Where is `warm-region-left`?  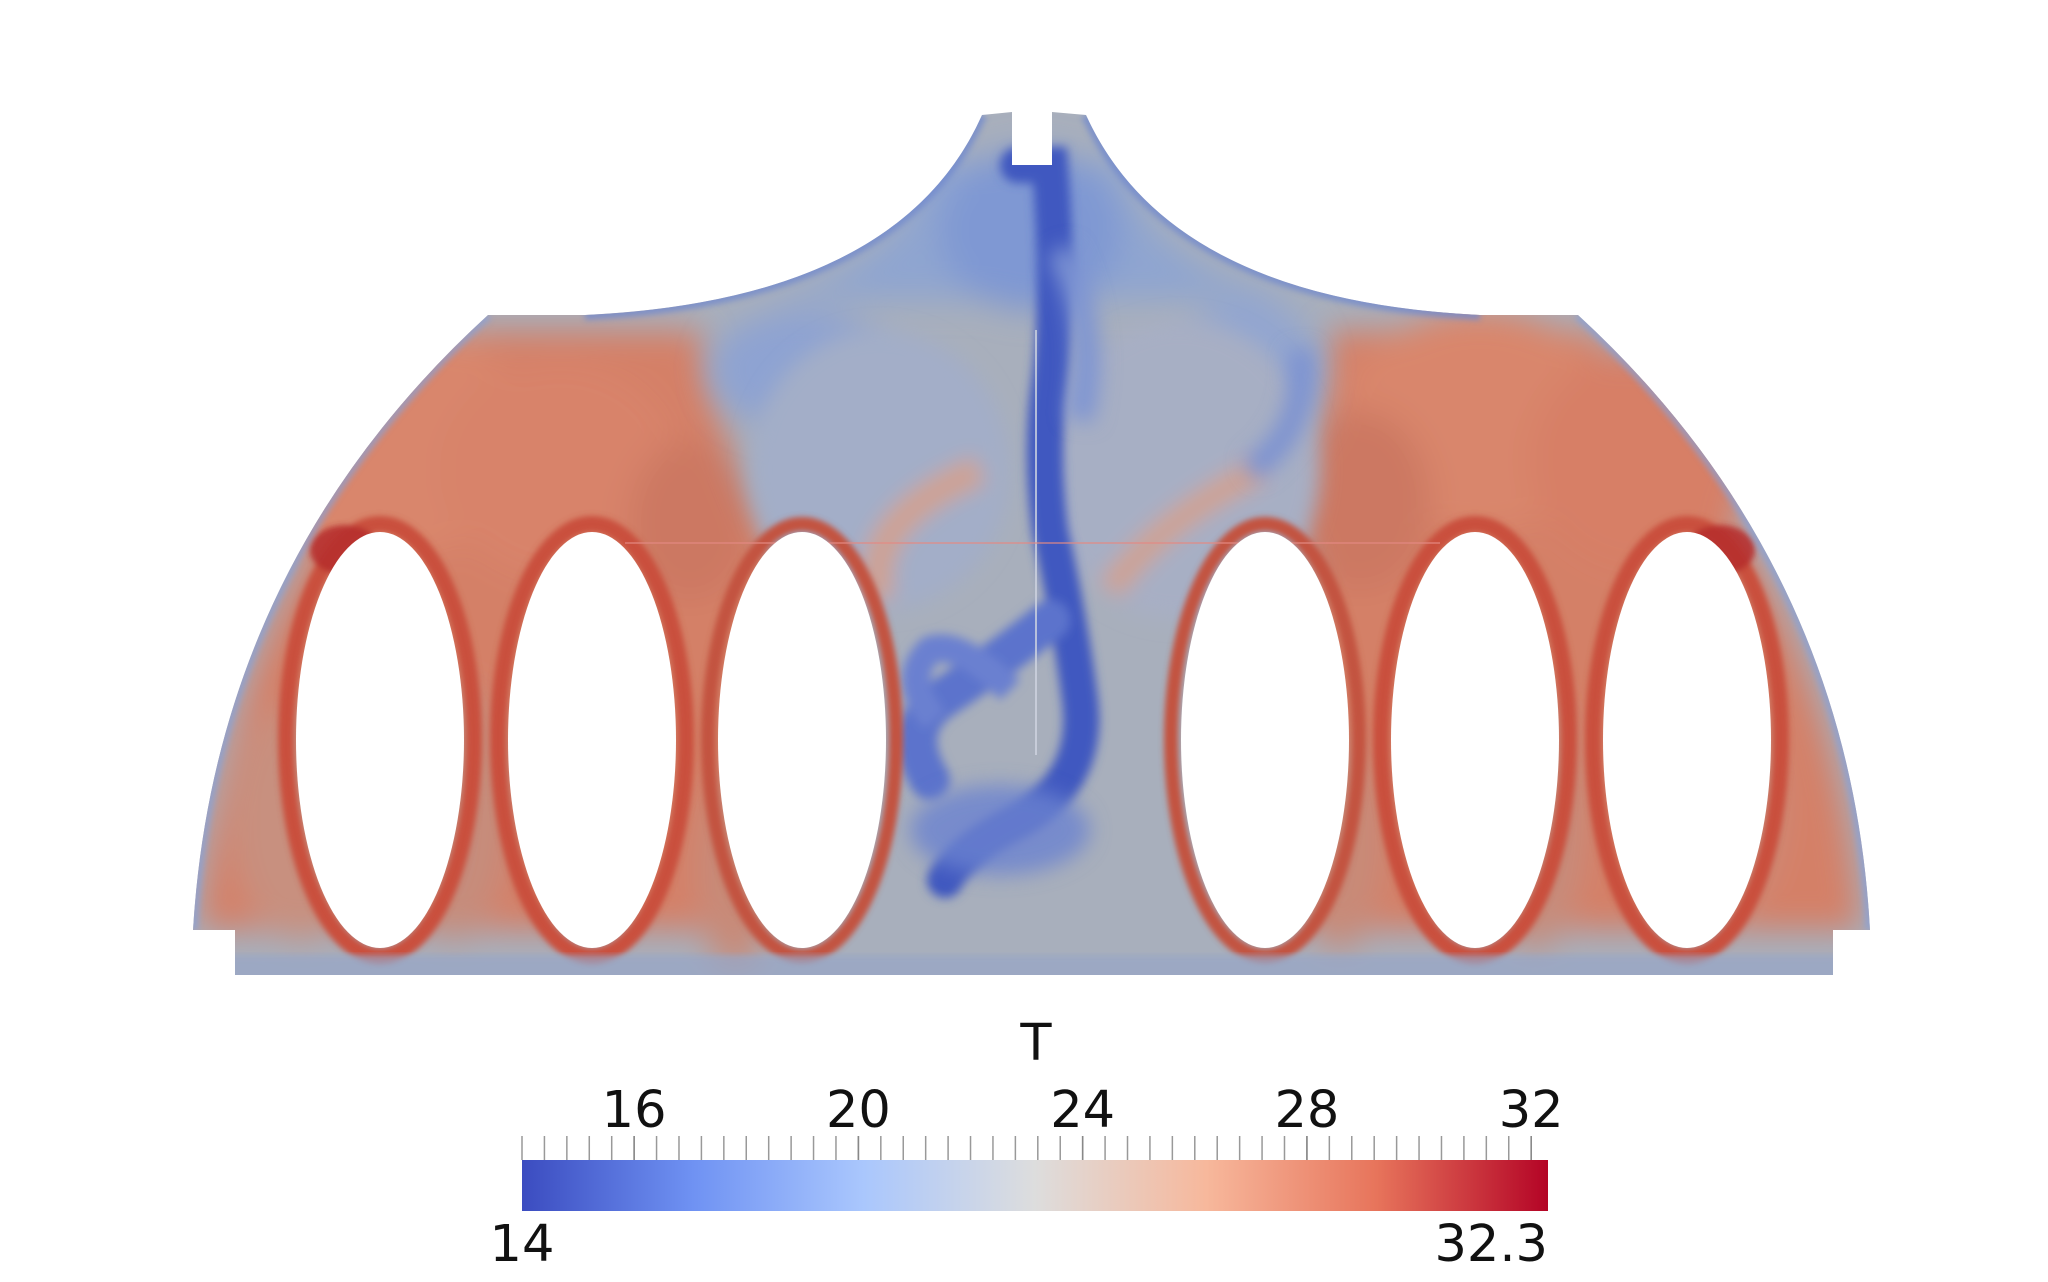
warm-region-left is located at coordinates (490, 645).